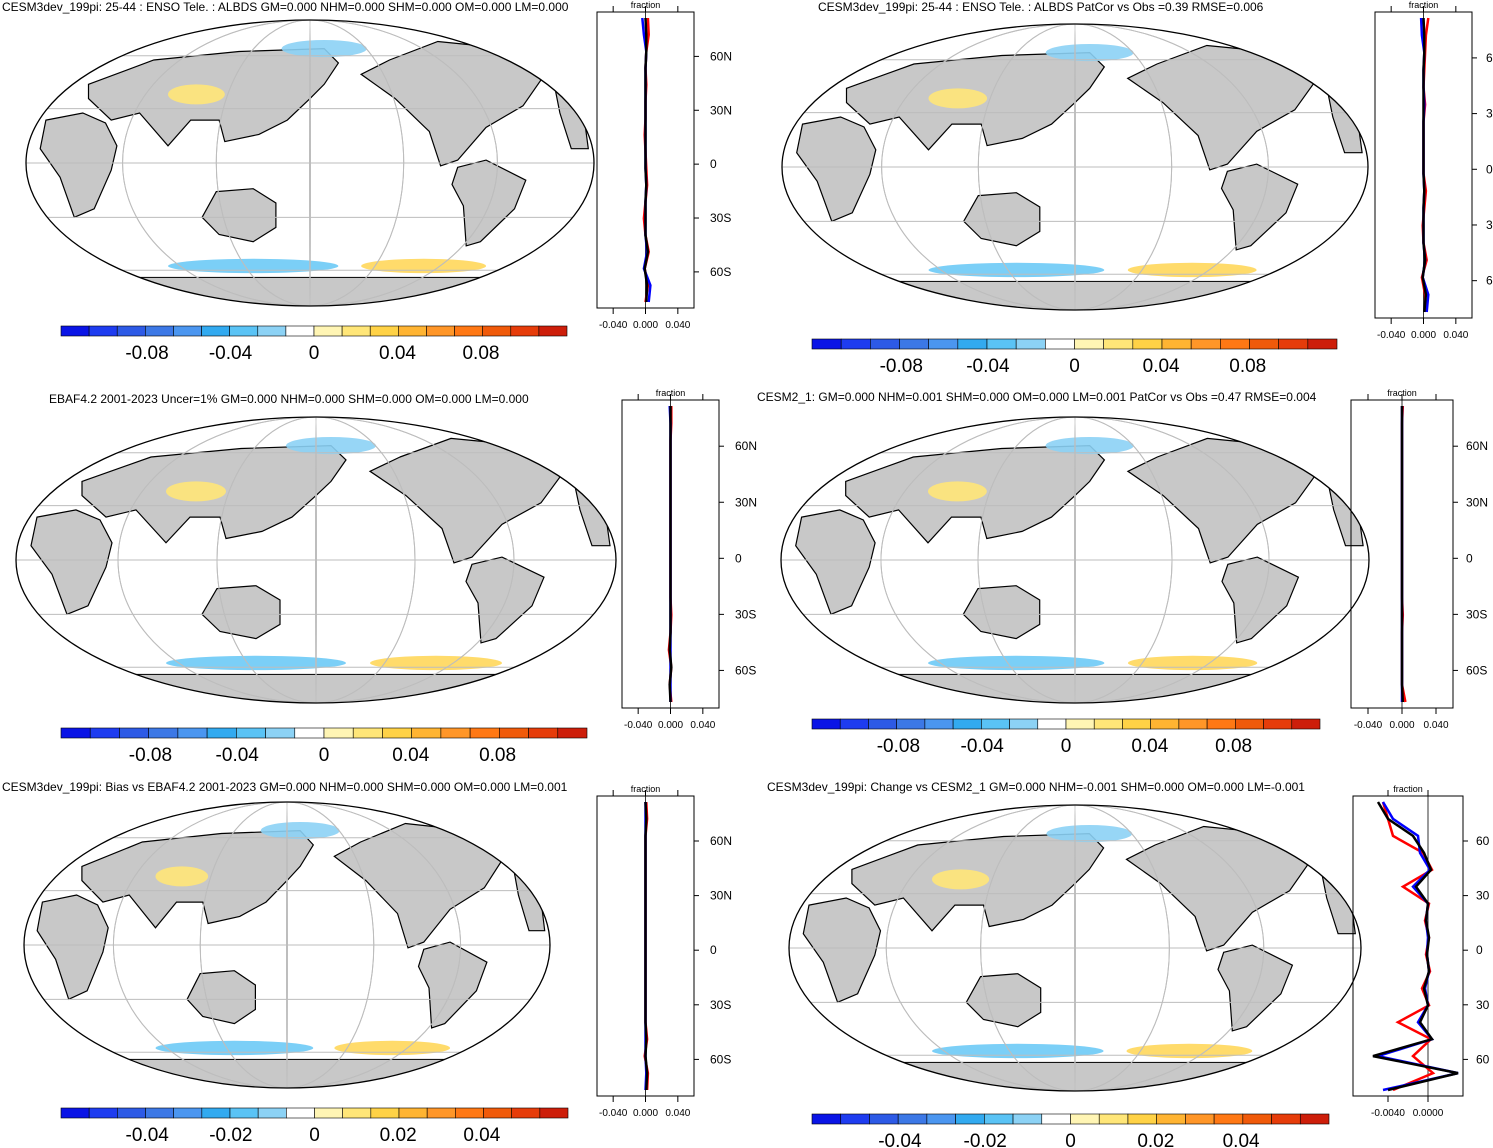 Image resolution: width=1493 pixels, height=1148 pixels. What do you see at coordinates (1070, 1139) in the screenshot?
I see `colorbar-label: 0` at bounding box center [1070, 1139].